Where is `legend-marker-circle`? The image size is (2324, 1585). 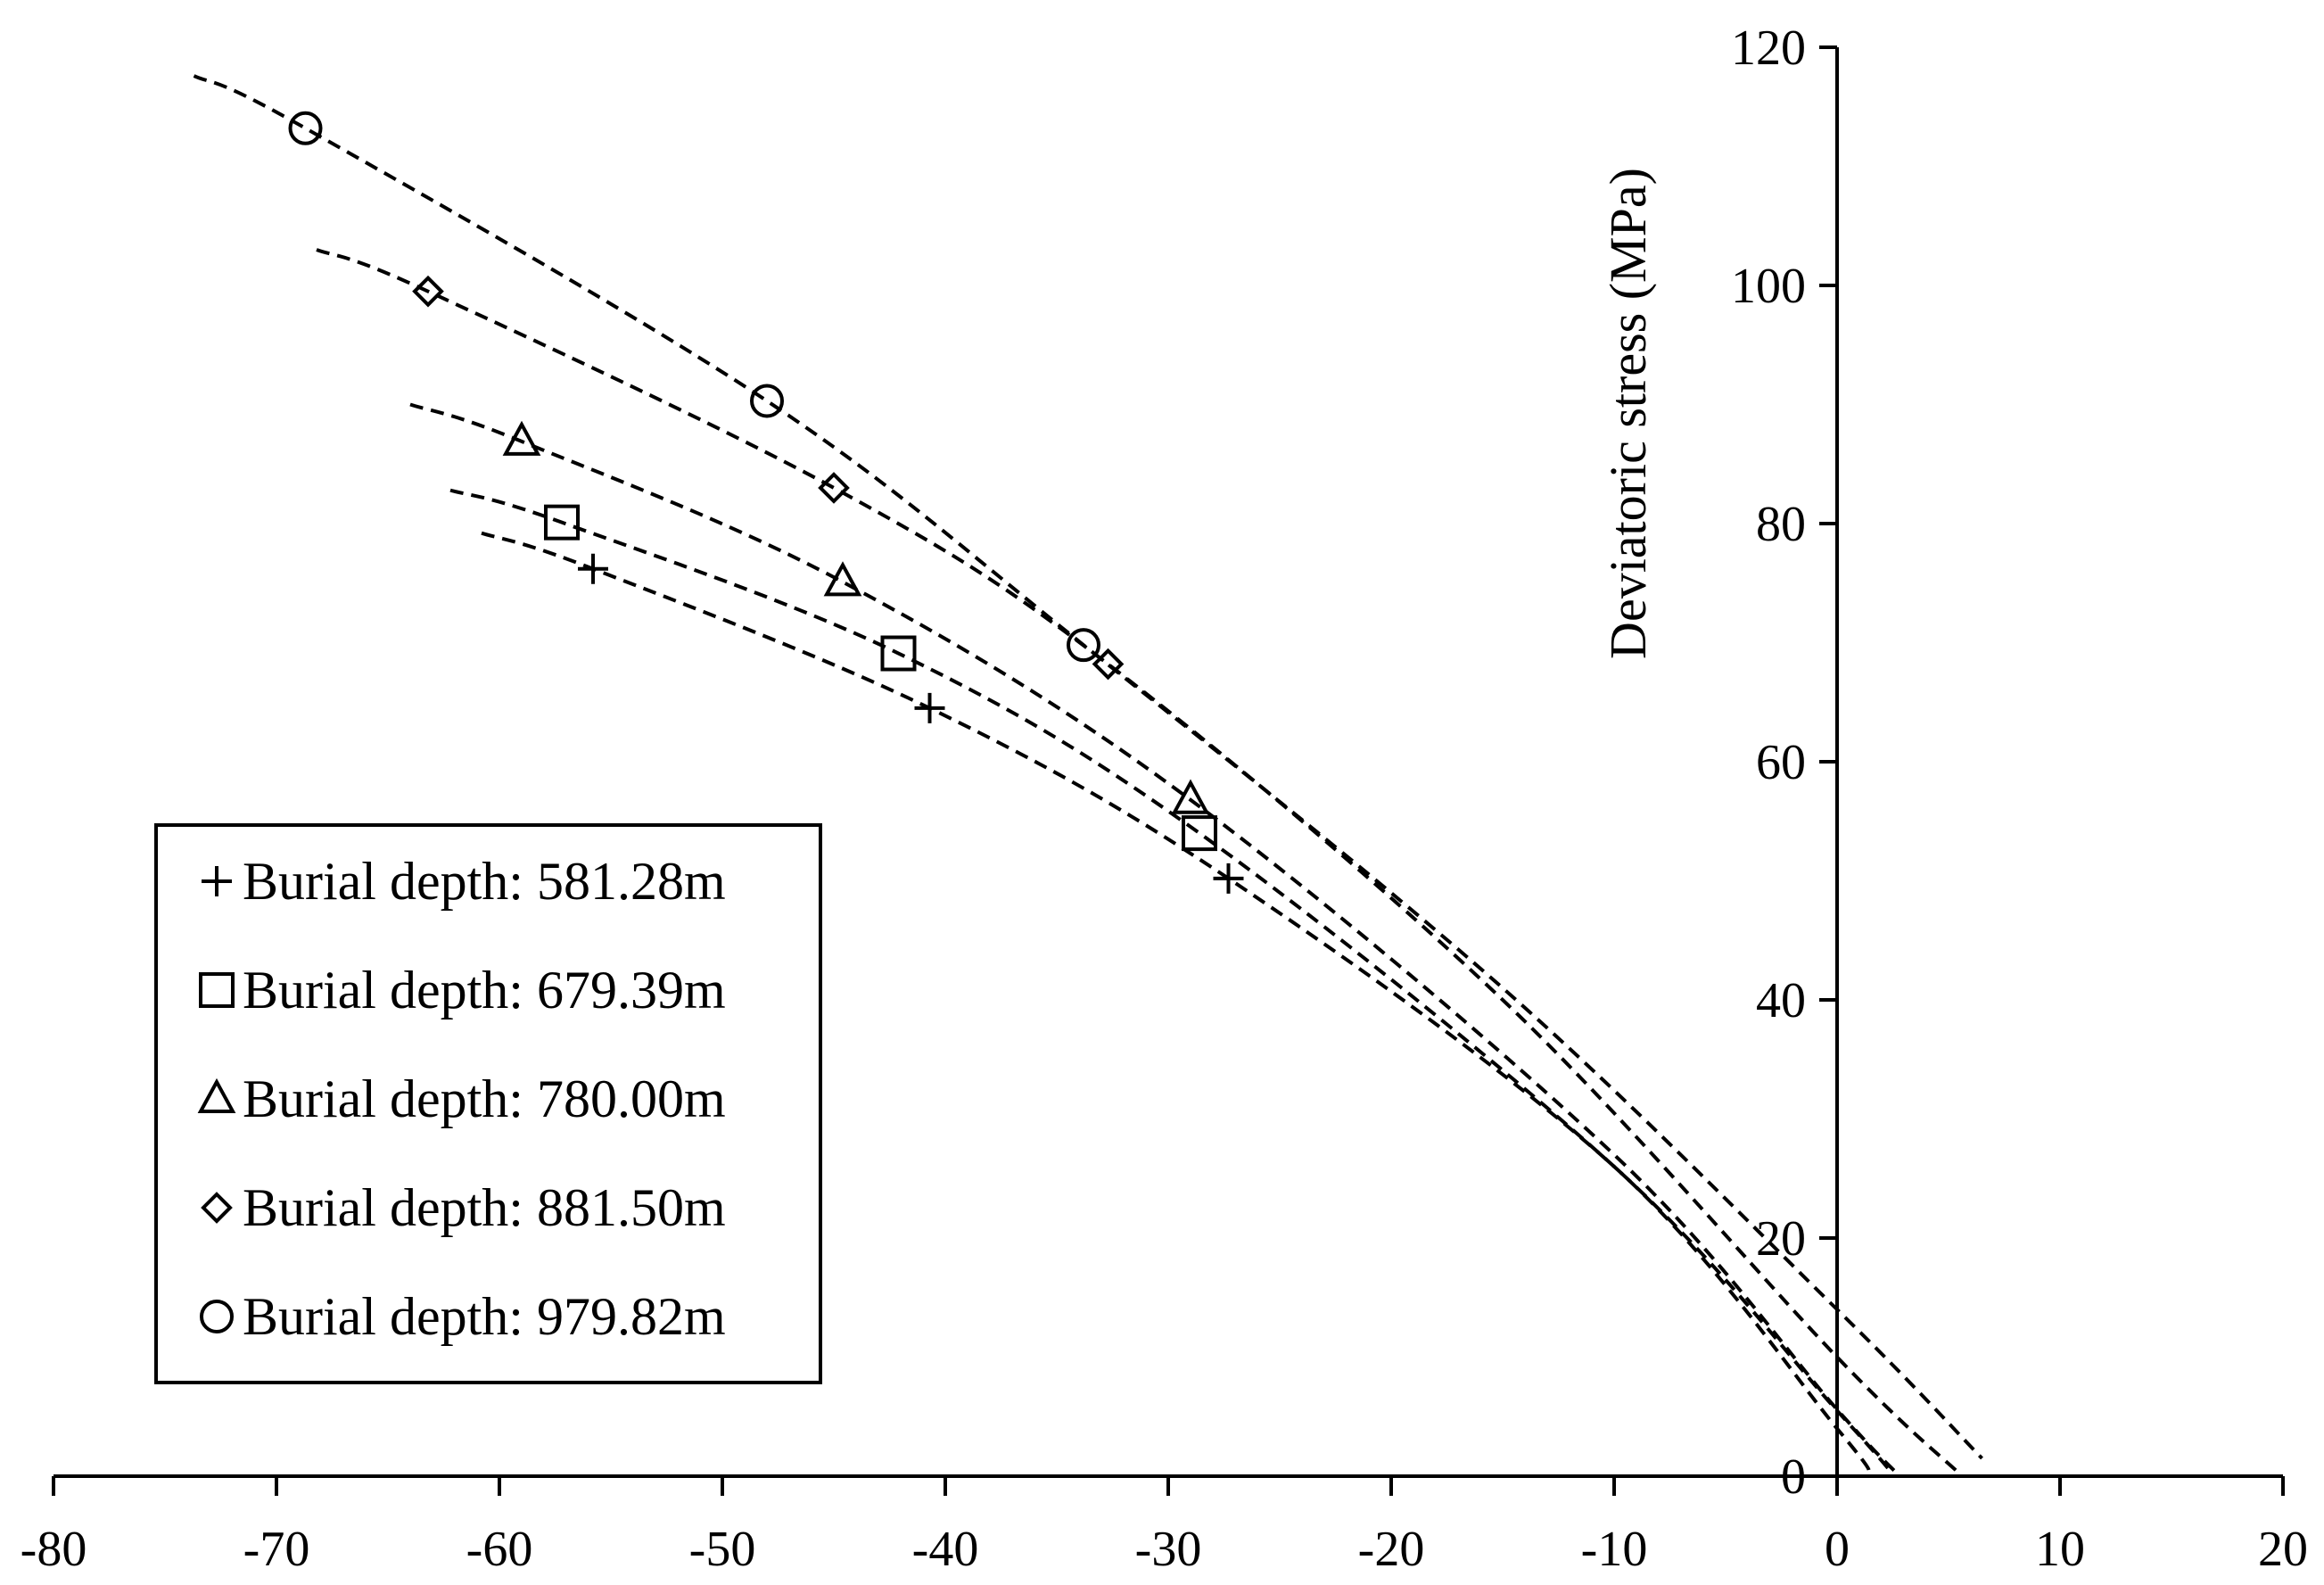
legend-marker-circle is located at coordinates (217, 1316).